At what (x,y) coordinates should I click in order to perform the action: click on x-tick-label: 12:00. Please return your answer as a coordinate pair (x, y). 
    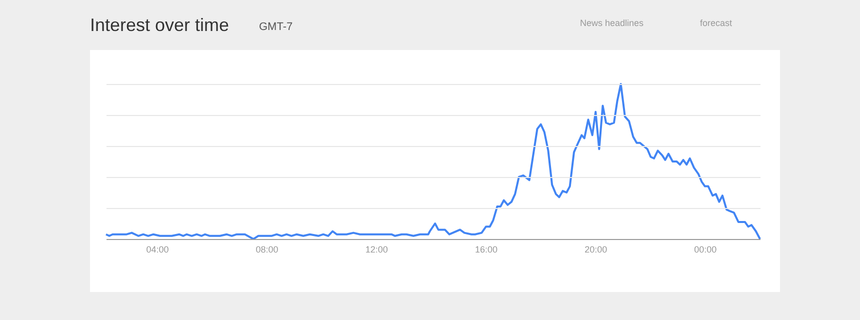
    Looking at the image, I should click on (376, 249).